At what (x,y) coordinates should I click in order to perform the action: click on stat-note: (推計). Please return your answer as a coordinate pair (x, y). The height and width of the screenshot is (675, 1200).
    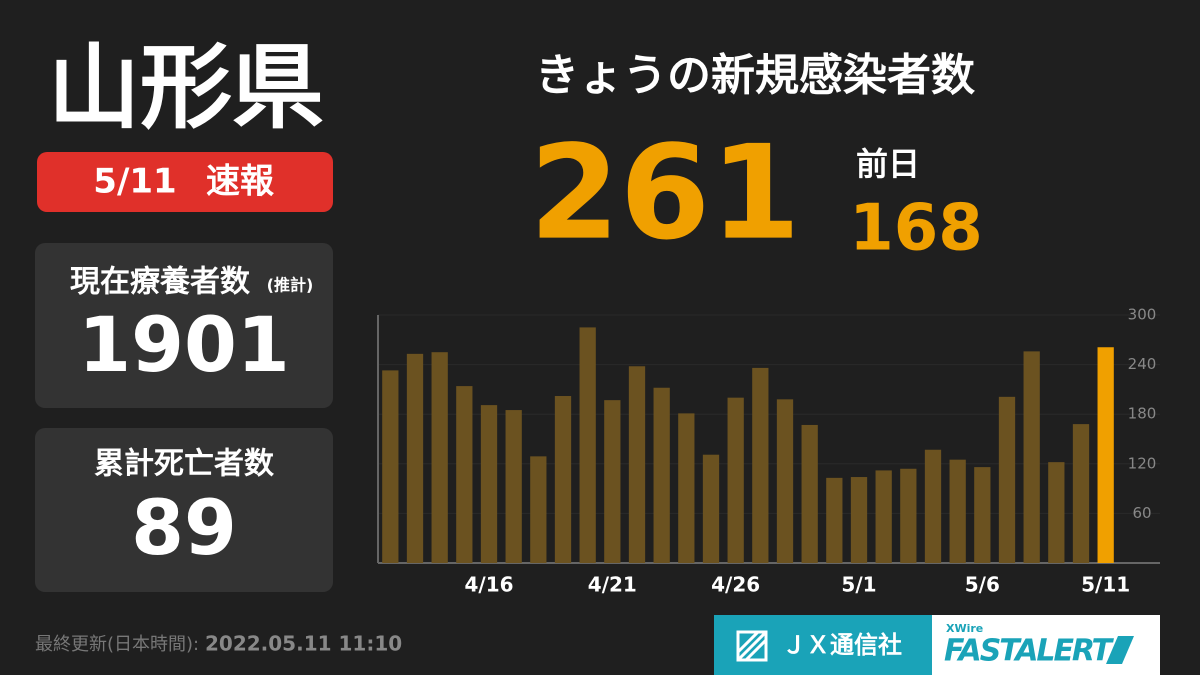
    Looking at the image, I should click on (290, 285).